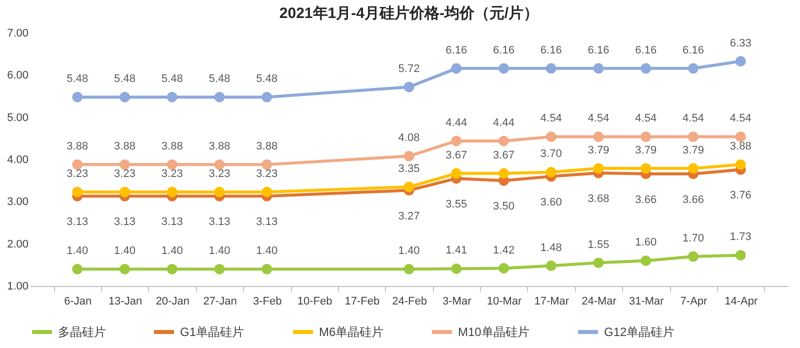  Describe the element at coordinates (409, 216) in the screenshot. I see `data-label: 3.27` at that location.